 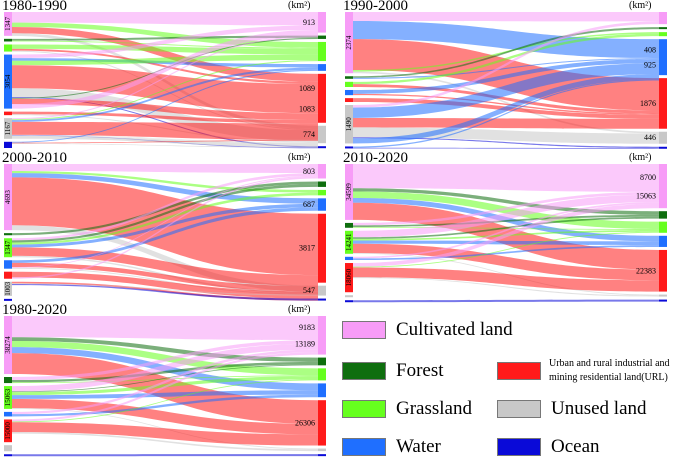 I want to click on nodes: 2374 1490 408 925 1876 446, so click(x=506, y=80).